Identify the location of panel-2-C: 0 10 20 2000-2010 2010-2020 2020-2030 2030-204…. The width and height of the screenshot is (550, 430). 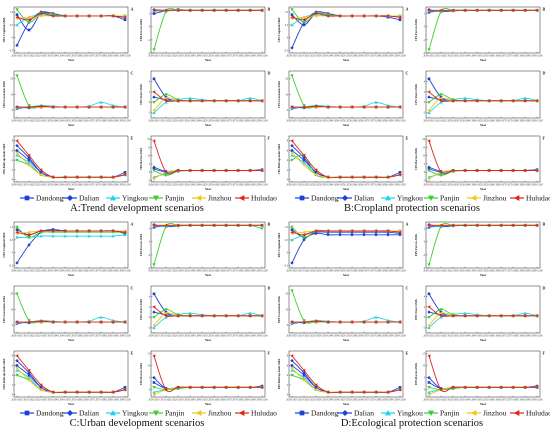
(68, 314).